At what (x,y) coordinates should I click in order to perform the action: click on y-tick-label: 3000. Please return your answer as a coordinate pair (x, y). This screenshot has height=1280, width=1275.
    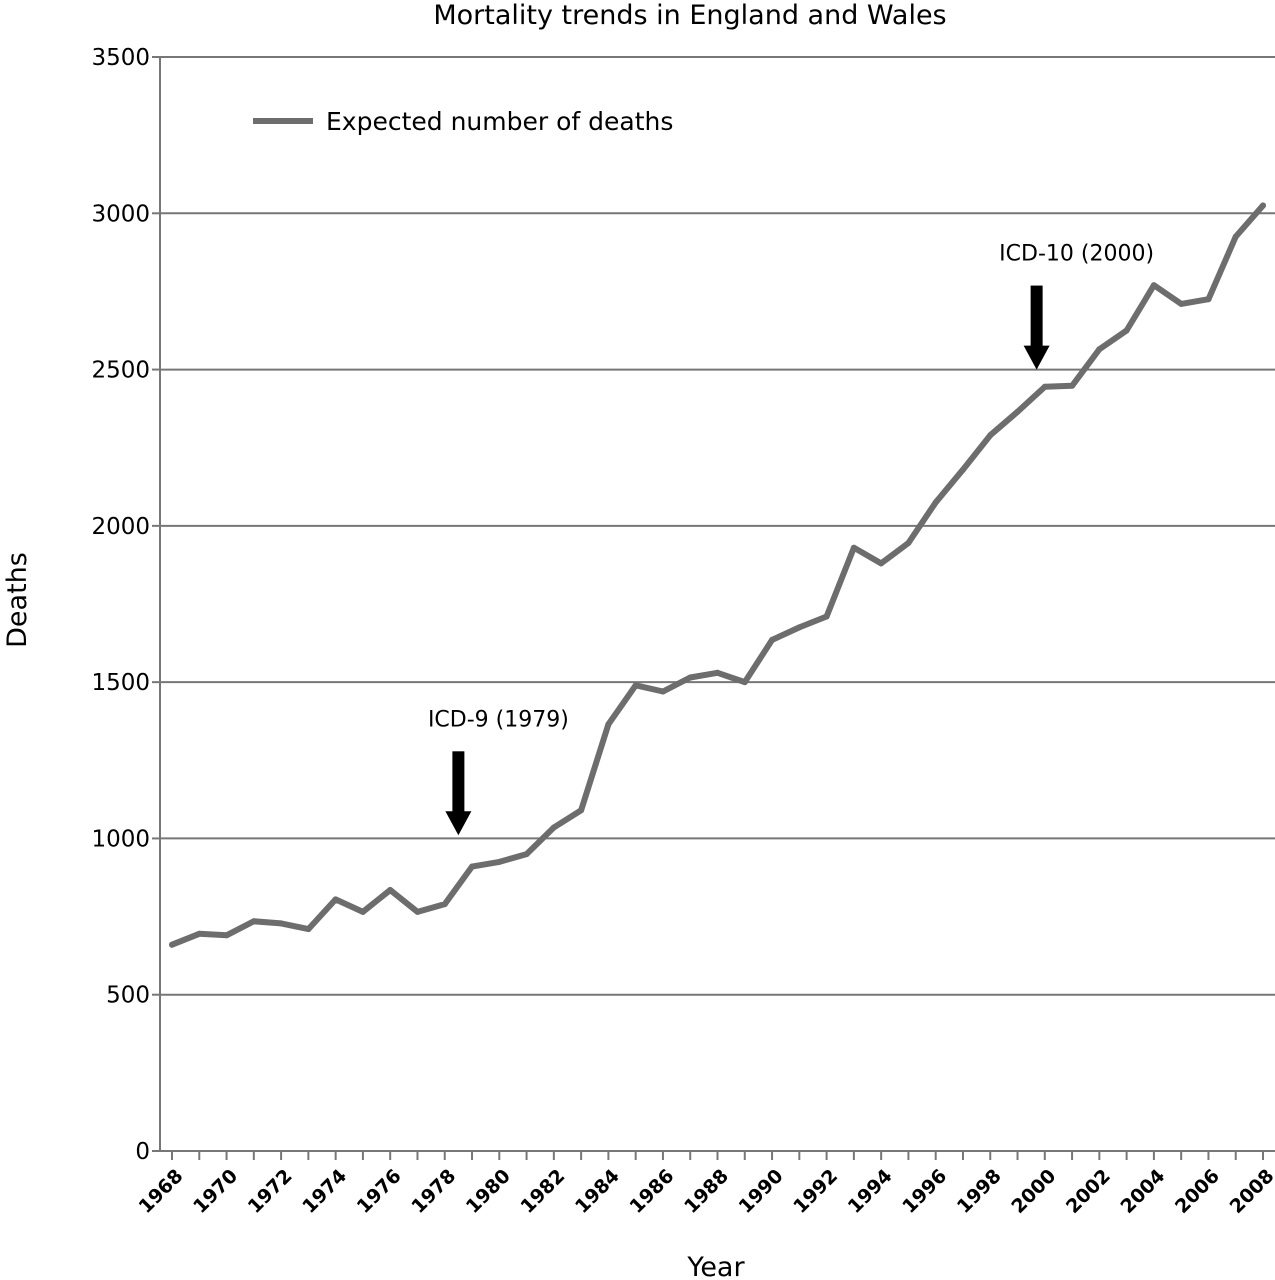
    Looking at the image, I should click on (120, 214).